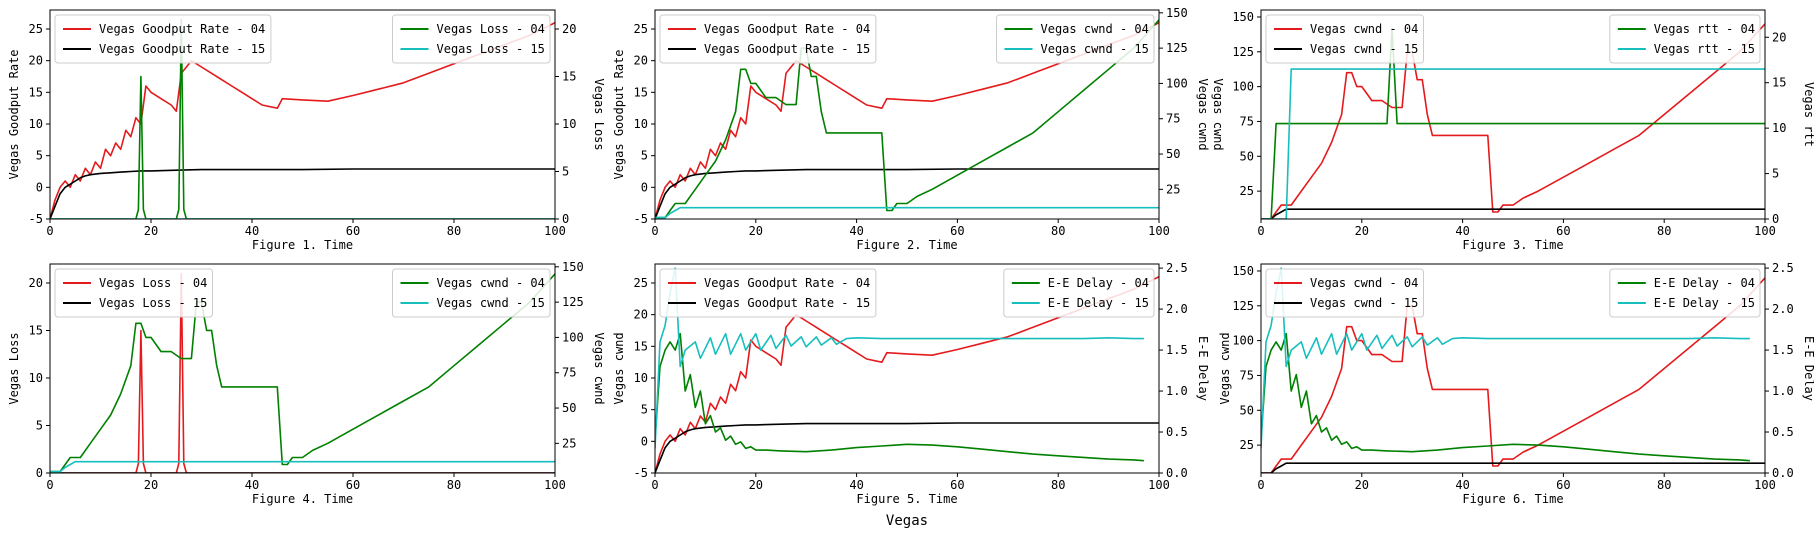  Describe the element at coordinates (1243, 341) in the screenshot. I see `y-left-tick-label: 100` at that location.